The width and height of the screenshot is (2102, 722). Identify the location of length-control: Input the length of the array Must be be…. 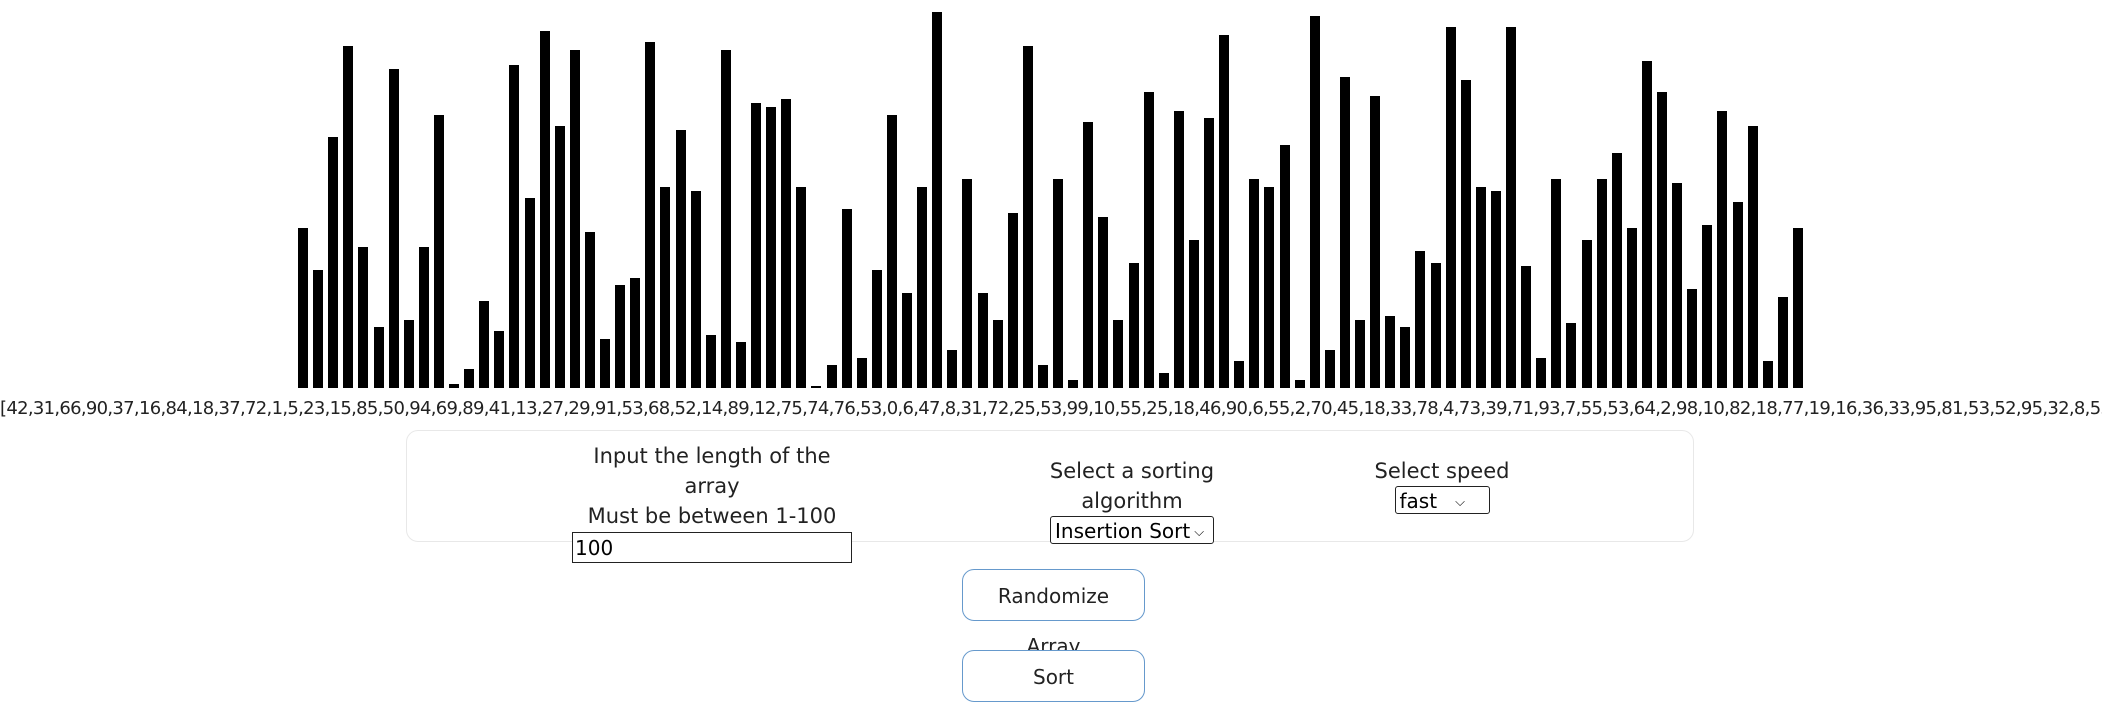
(712, 502).